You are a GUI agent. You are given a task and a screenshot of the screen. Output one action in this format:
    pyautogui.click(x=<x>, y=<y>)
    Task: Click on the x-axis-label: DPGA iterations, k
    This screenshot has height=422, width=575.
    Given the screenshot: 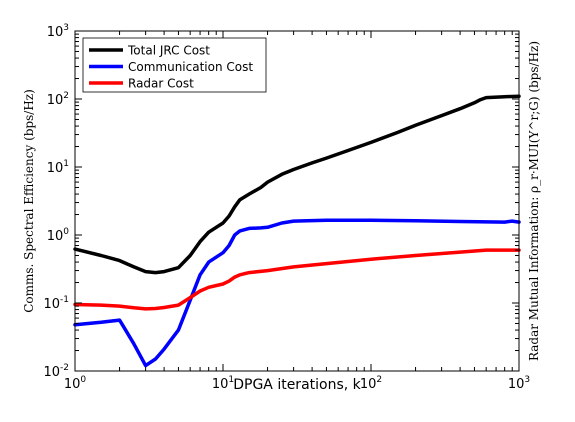 What is the action you would take?
    pyautogui.click(x=297, y=385)
    